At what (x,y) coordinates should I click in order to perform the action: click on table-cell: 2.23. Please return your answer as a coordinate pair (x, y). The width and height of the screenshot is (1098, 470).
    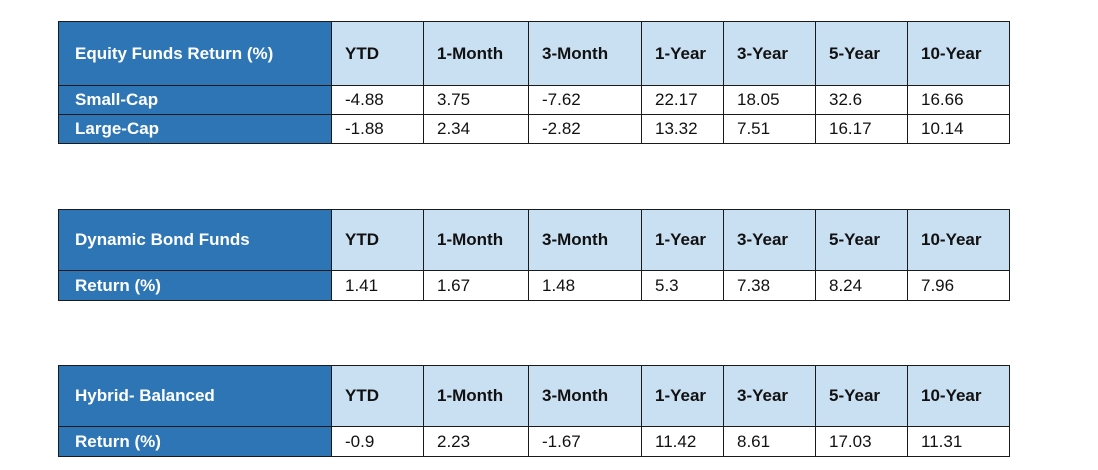
    Looking at the image, I should click on (476, 441).